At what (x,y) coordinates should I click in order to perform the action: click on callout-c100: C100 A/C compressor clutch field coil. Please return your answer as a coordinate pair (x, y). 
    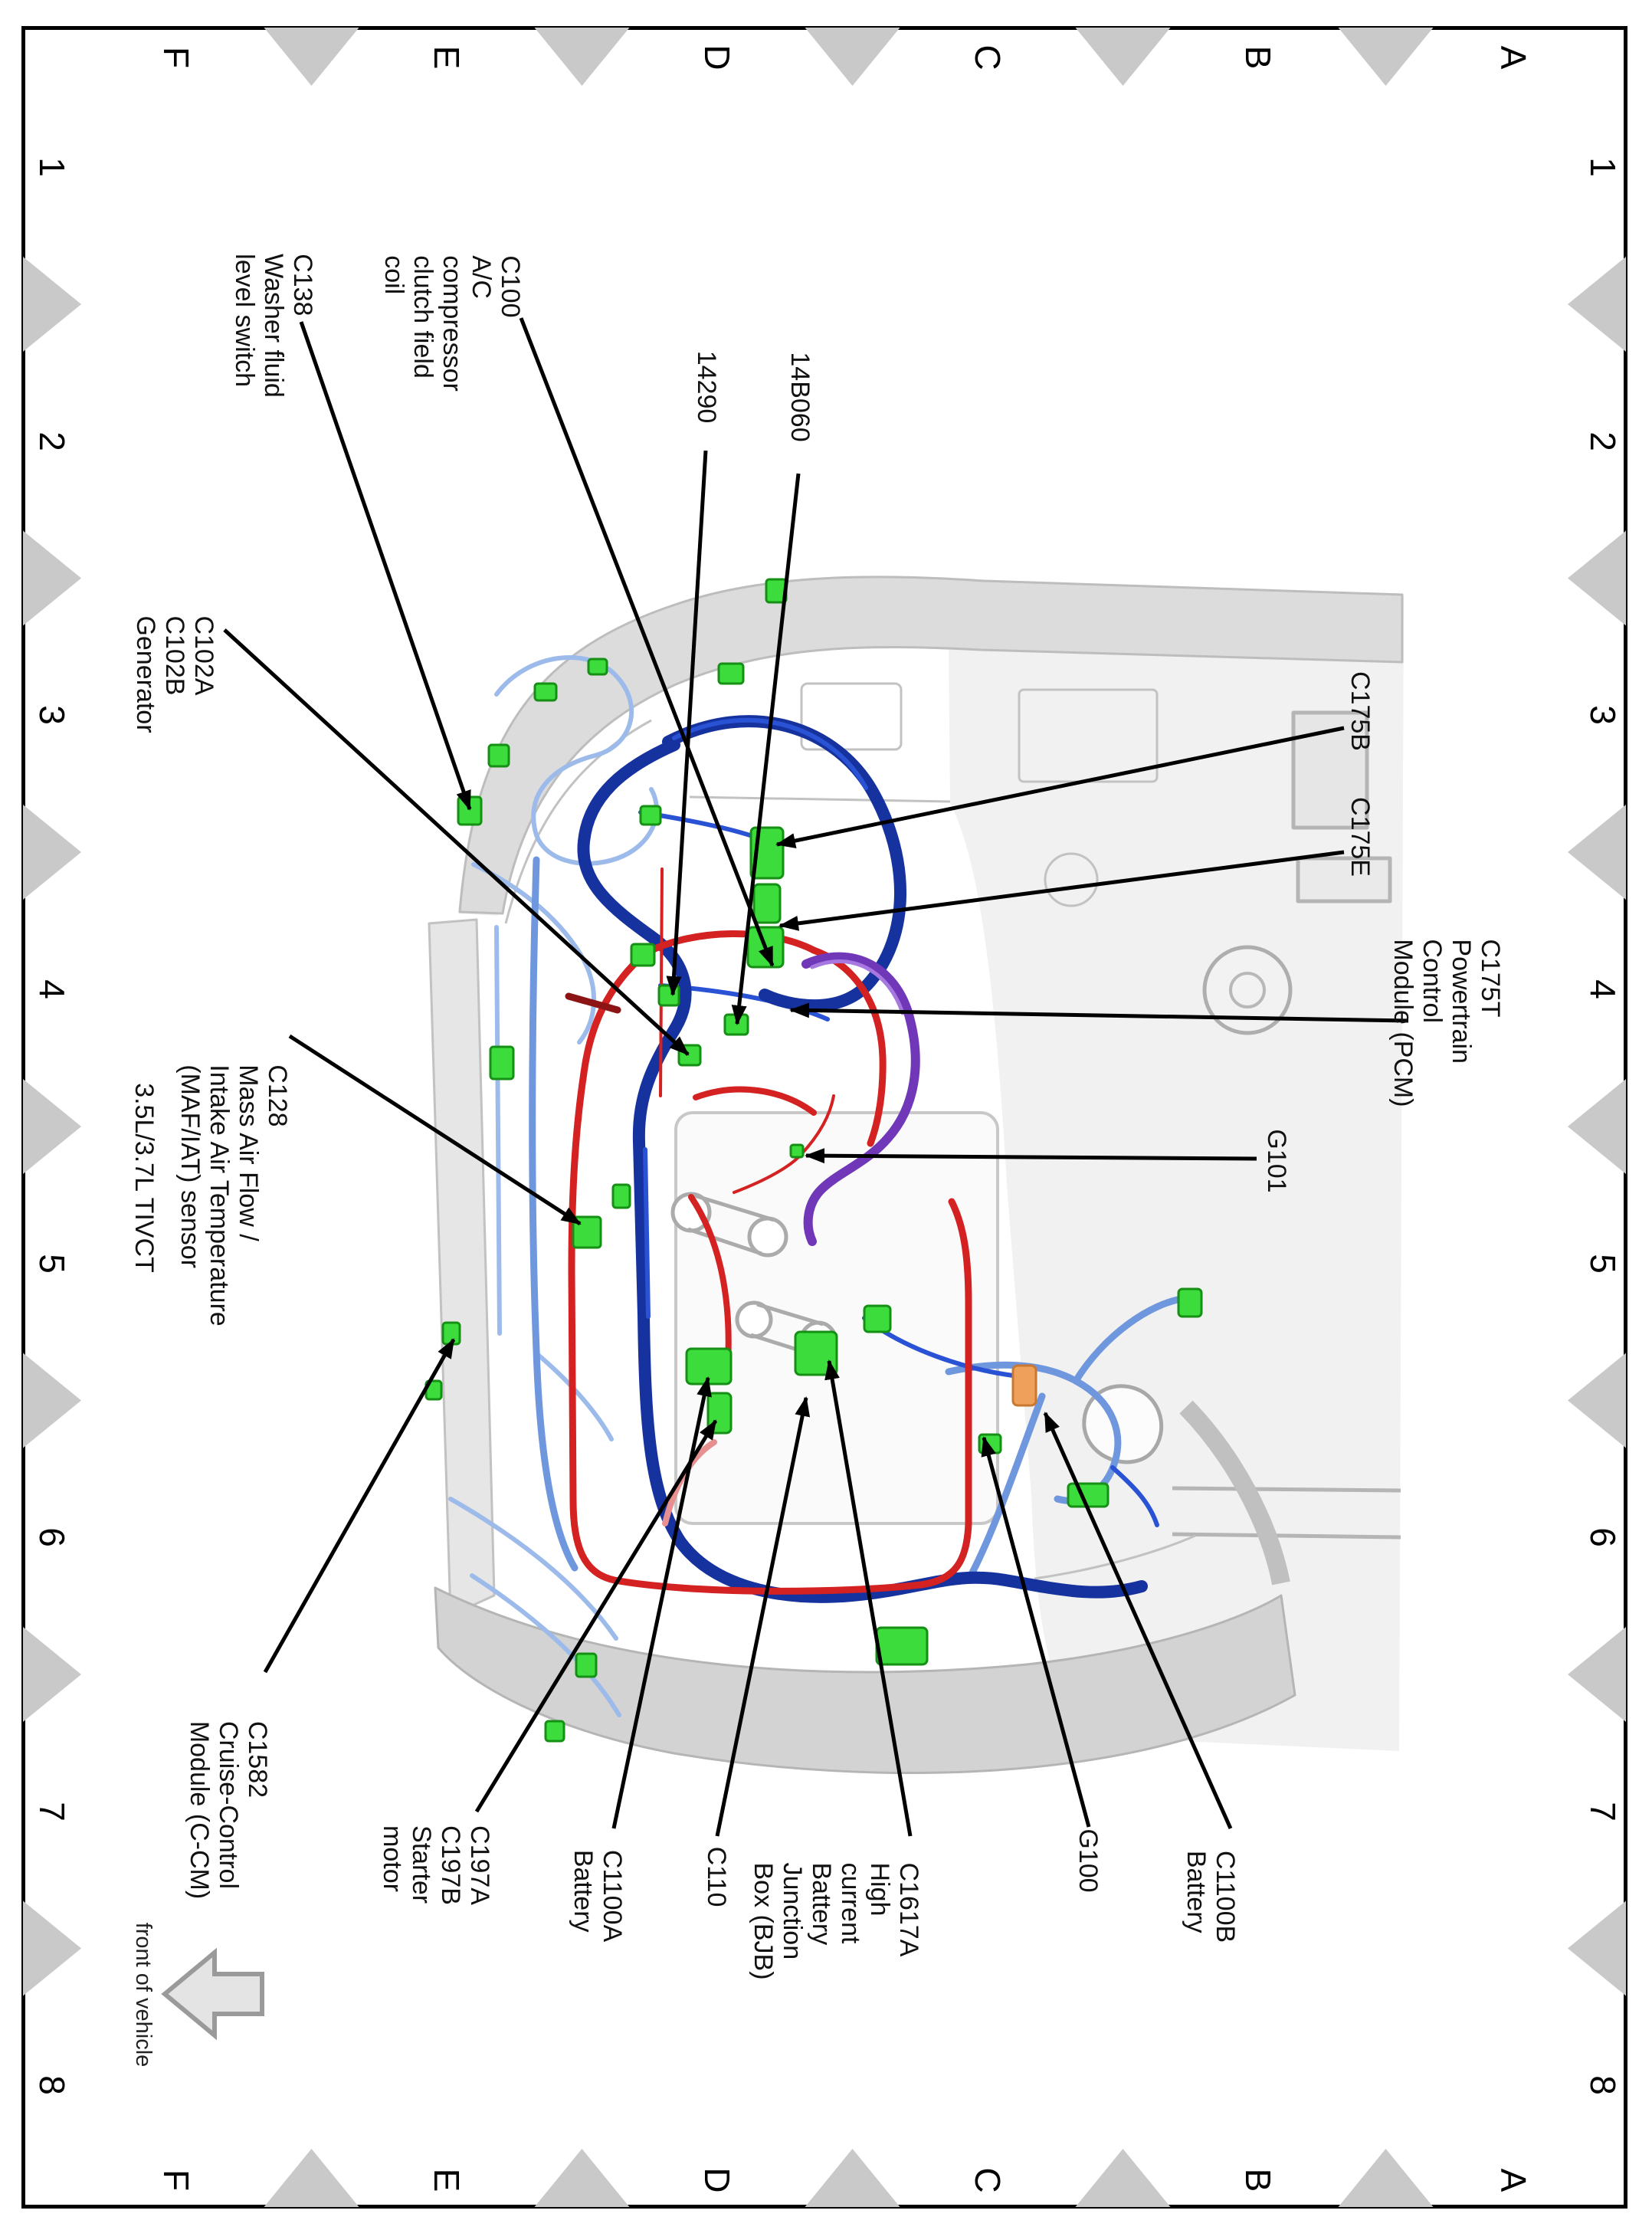
    Looking at the image, I should click on (452, 324).